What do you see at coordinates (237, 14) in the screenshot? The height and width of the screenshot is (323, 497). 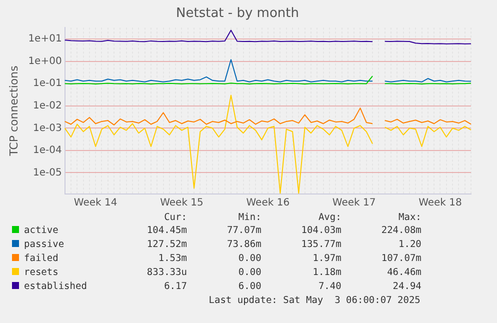 I see `chart-title: Netstat - by month` at bounding box center [237, 14].